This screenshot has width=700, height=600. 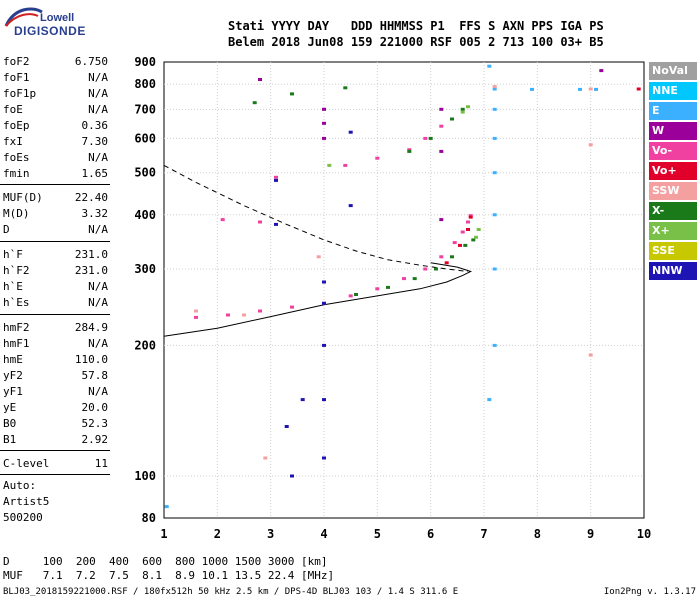 I want to click on auto-scaling-line3: 500200, so click(x=23, y=517).